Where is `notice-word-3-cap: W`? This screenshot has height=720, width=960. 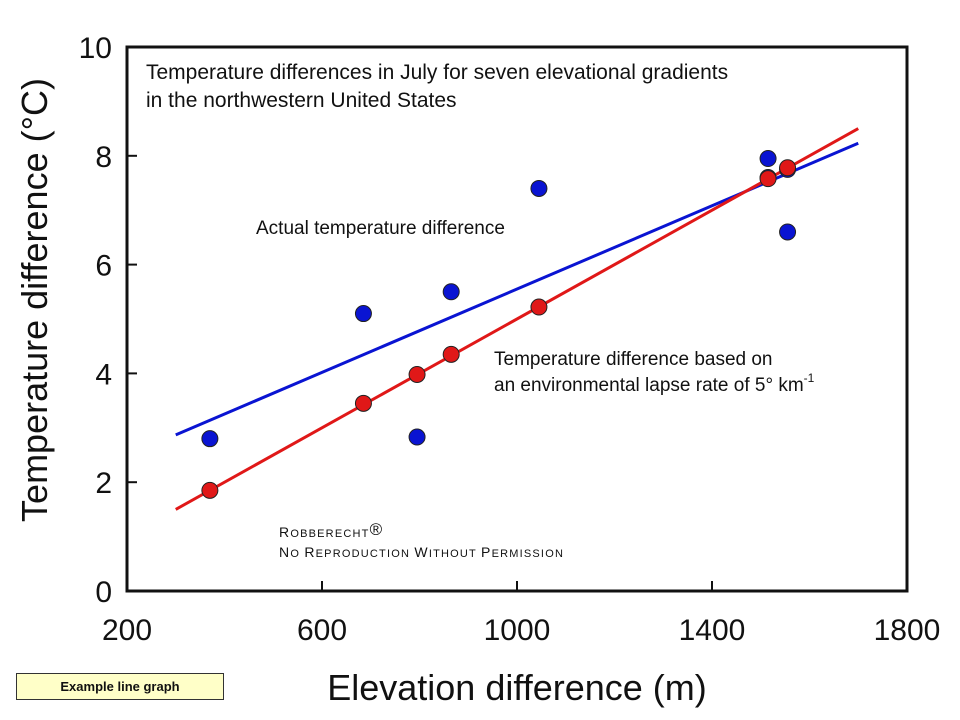
notice-word-3-cap: W is located at coordinates (421, 552).